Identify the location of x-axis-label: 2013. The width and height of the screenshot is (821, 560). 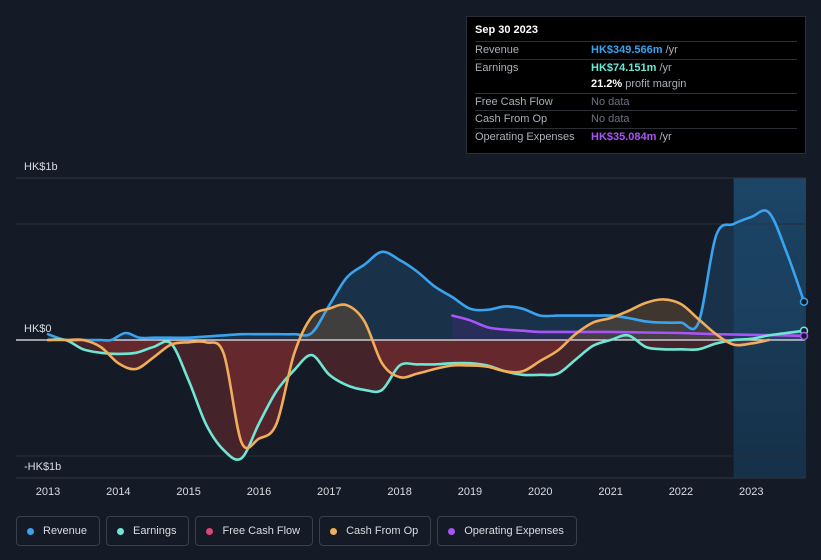
(48, 492).